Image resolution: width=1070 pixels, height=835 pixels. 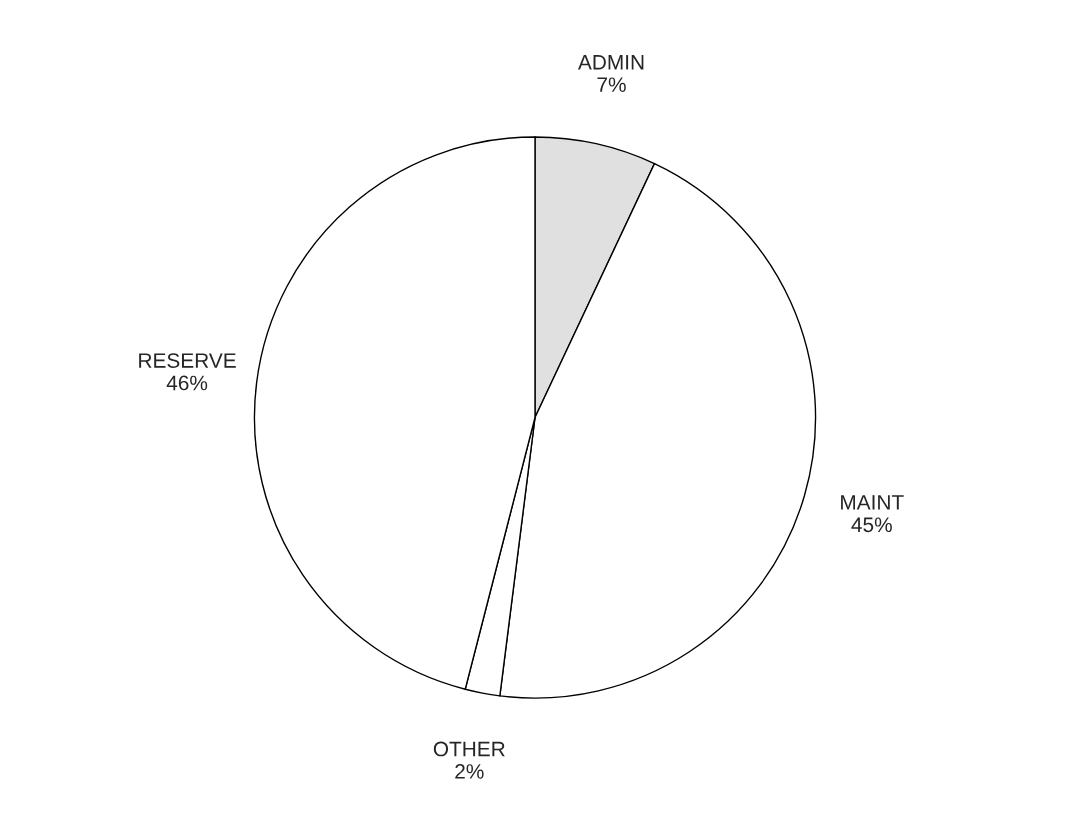 What do you see at coordinates (871, 525) in the screenshot?
I see `data-label: 45%` at bounding box center [871, 525].